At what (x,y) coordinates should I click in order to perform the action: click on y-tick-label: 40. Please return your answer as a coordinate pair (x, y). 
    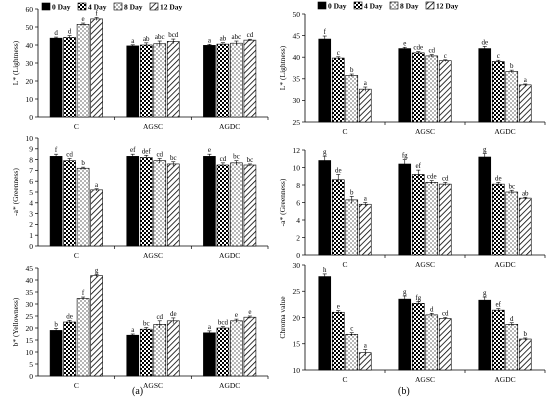
    Looking at the image, I should click on (297, 57).